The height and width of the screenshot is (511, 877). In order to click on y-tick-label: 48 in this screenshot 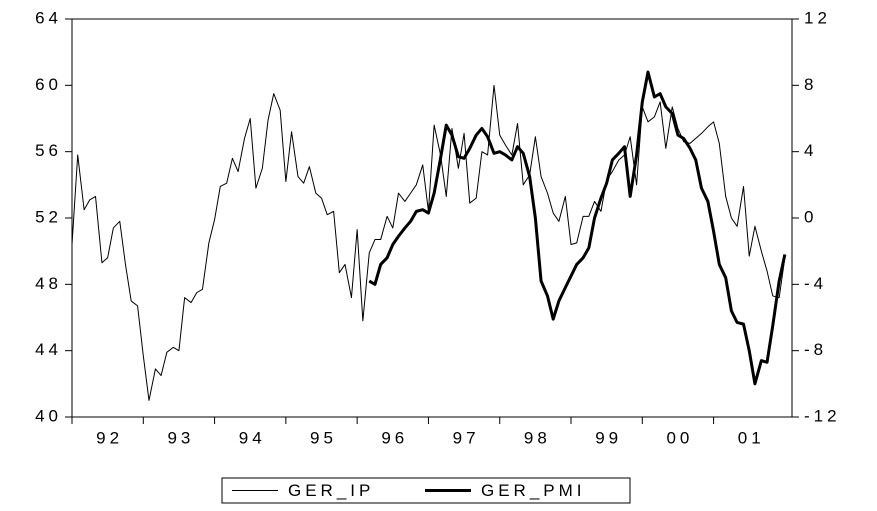, I will do `click(48, 283)`.